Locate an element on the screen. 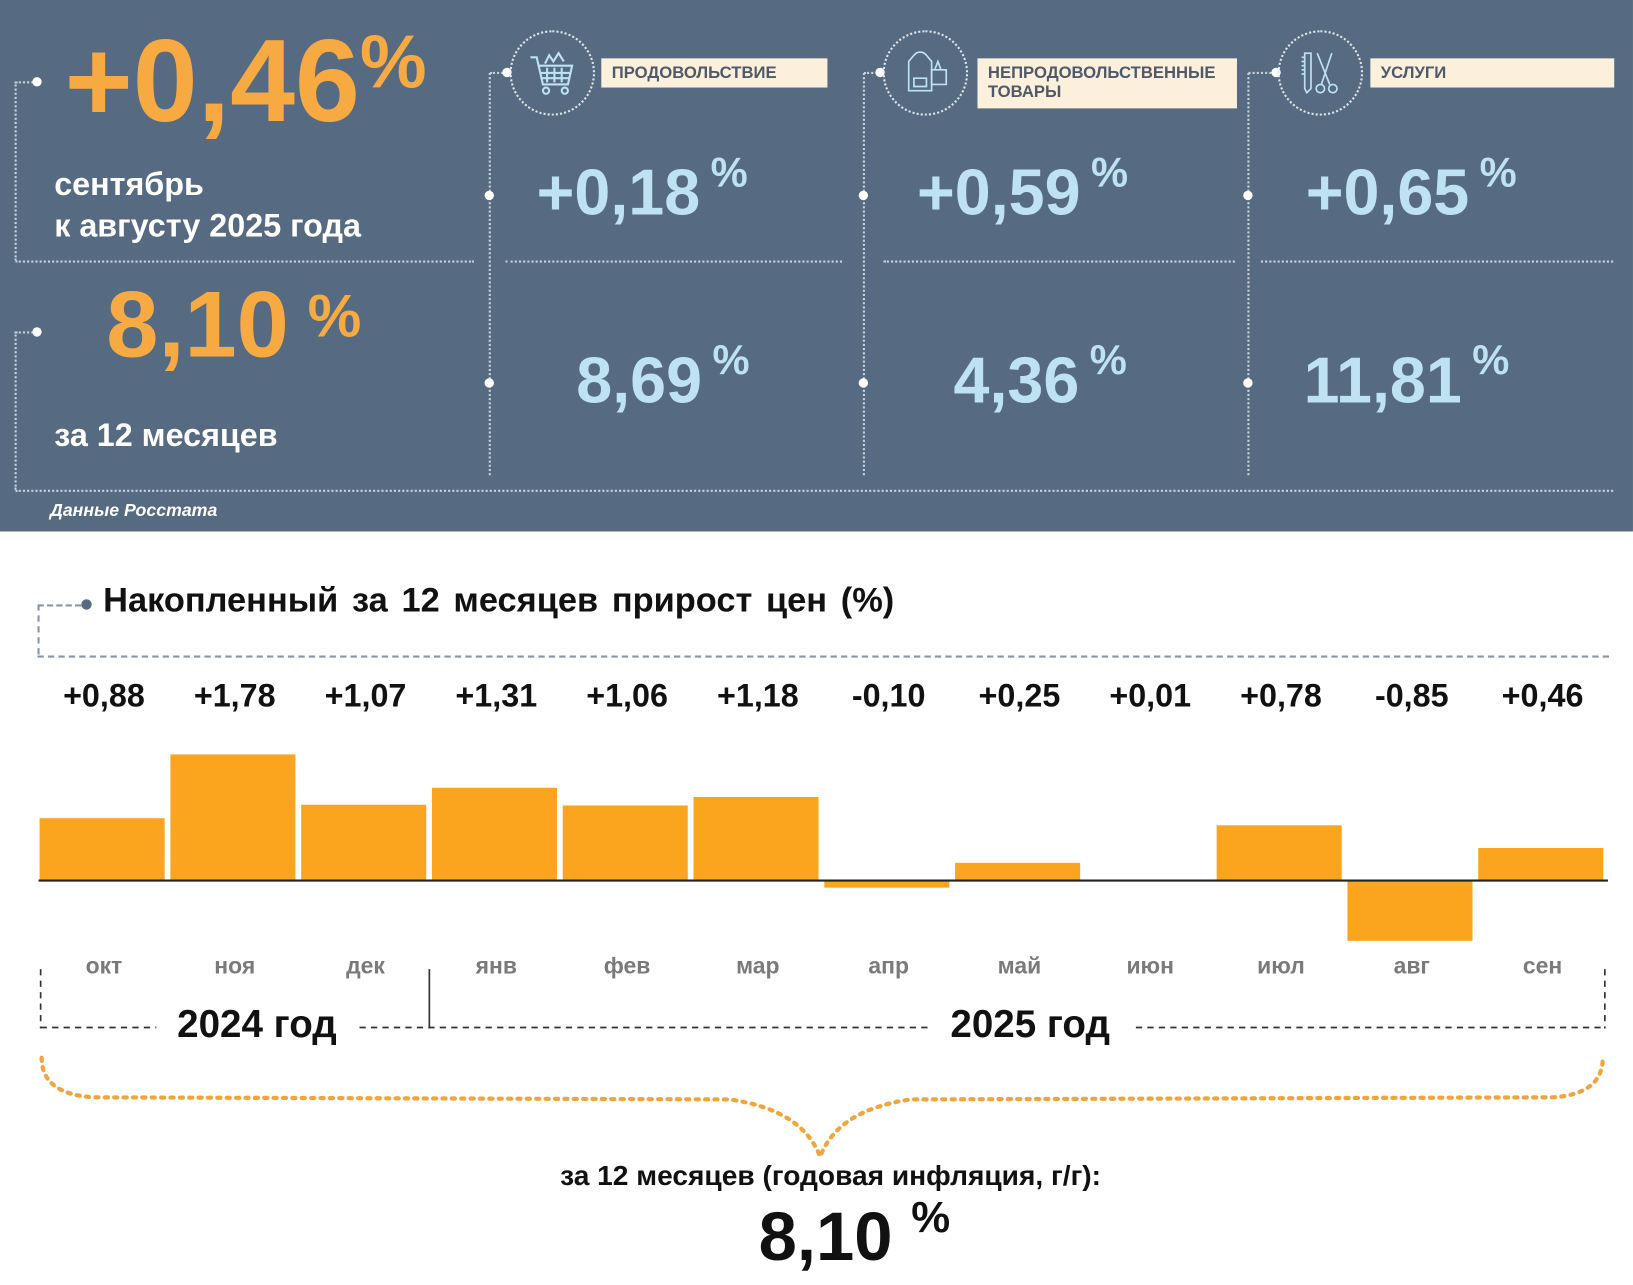  year-label-2025: 2025 год is located at coordinates (1030, 1024).